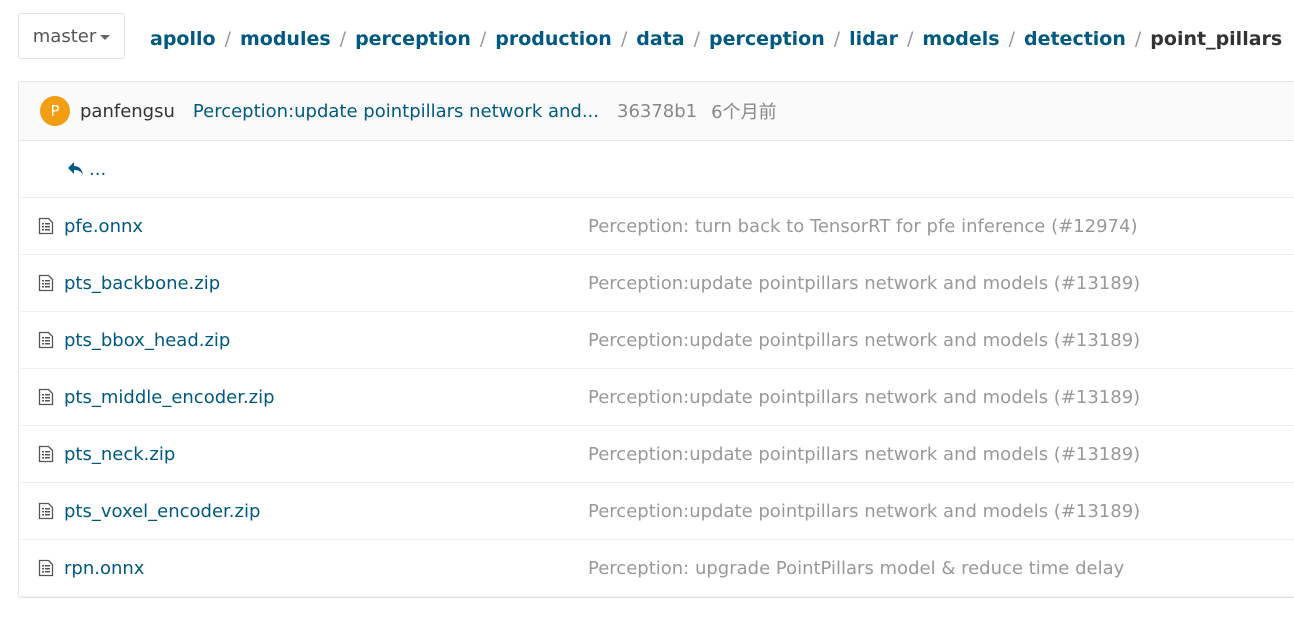 This screenshot has height=618, width=1294. I want to click on file-name: pts_voxel_encoder.zip, so click(162, 511).